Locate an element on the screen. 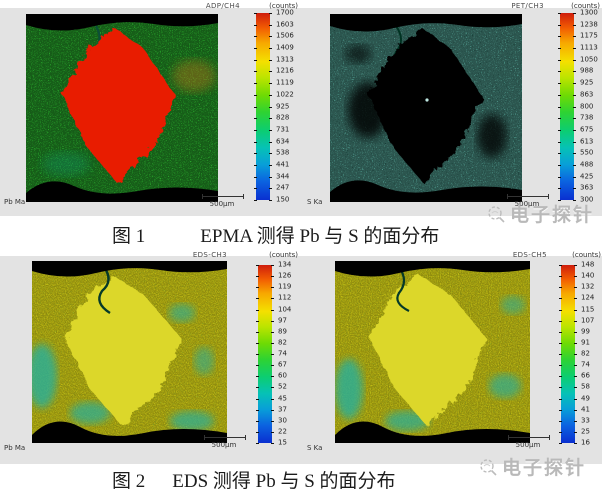 Image resolution: width=602 pixels, height=495 pixels. watermark: 电子探针 is located at coordinates (532, 466).